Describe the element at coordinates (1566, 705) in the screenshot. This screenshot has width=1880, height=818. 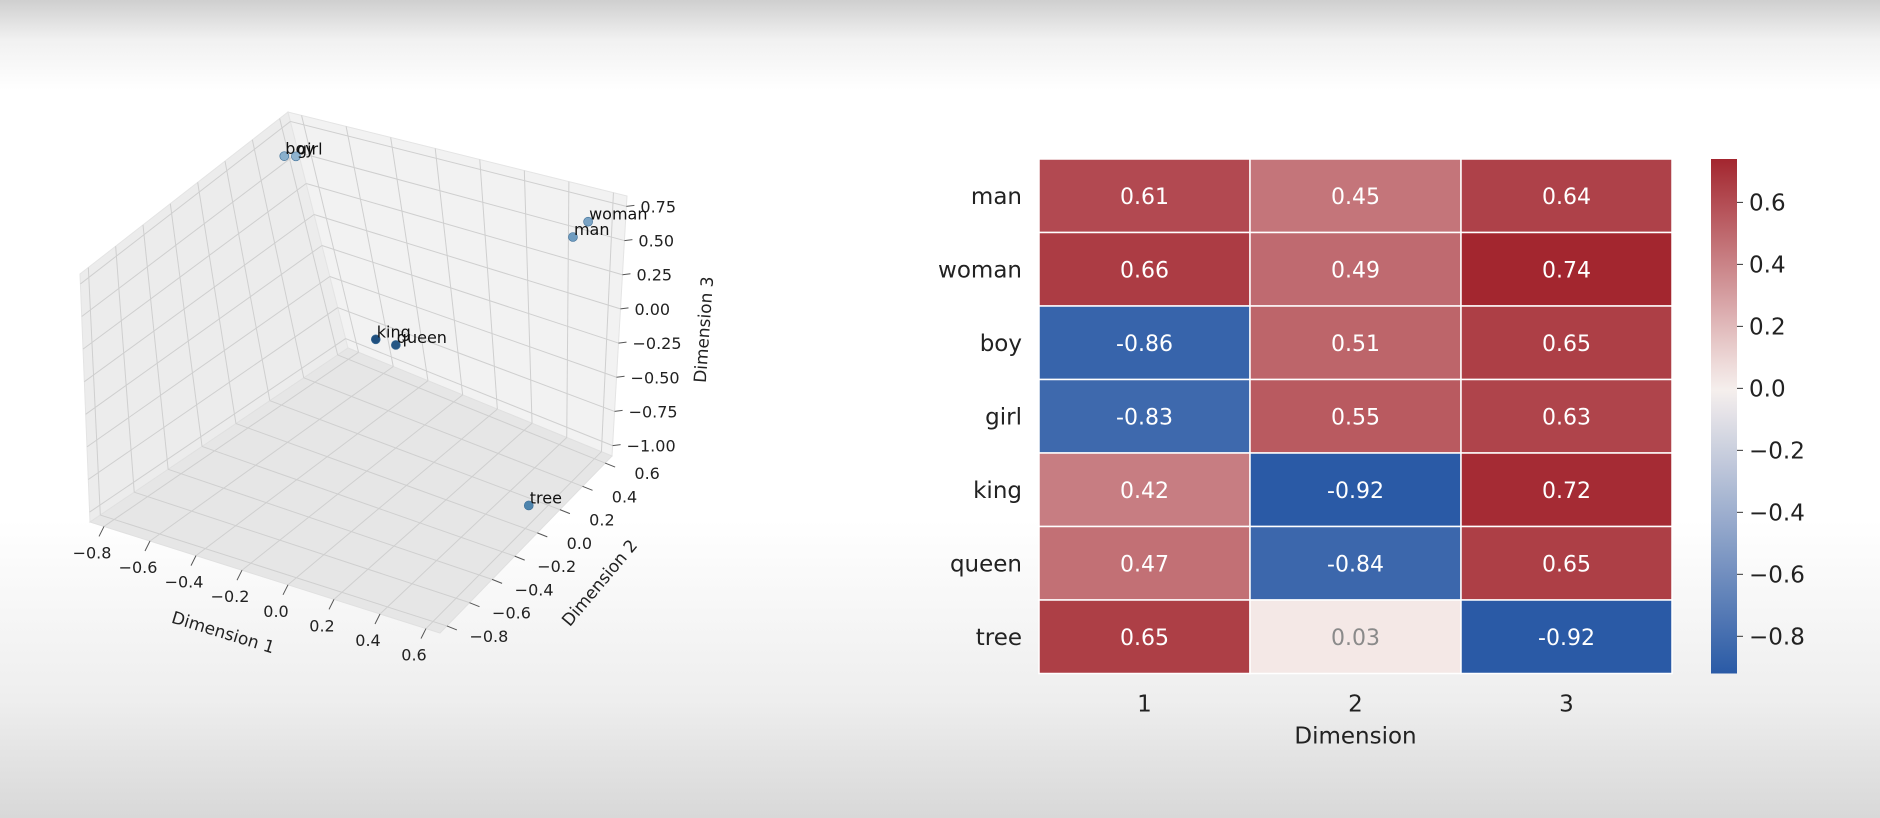
I see `column-label-3: 3` at that location.